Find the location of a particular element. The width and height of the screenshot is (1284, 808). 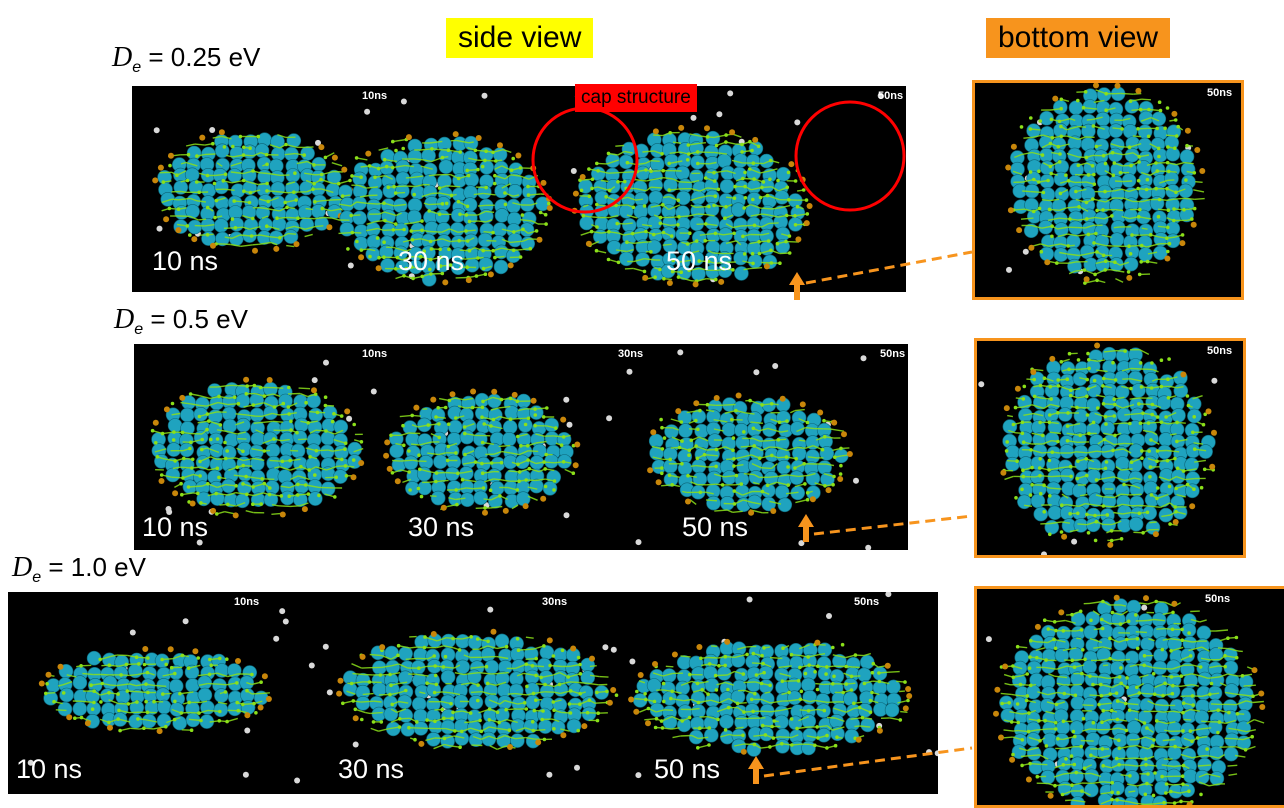

de-label-row2: De = 0.5 eV is located at coordinates (181, 321).